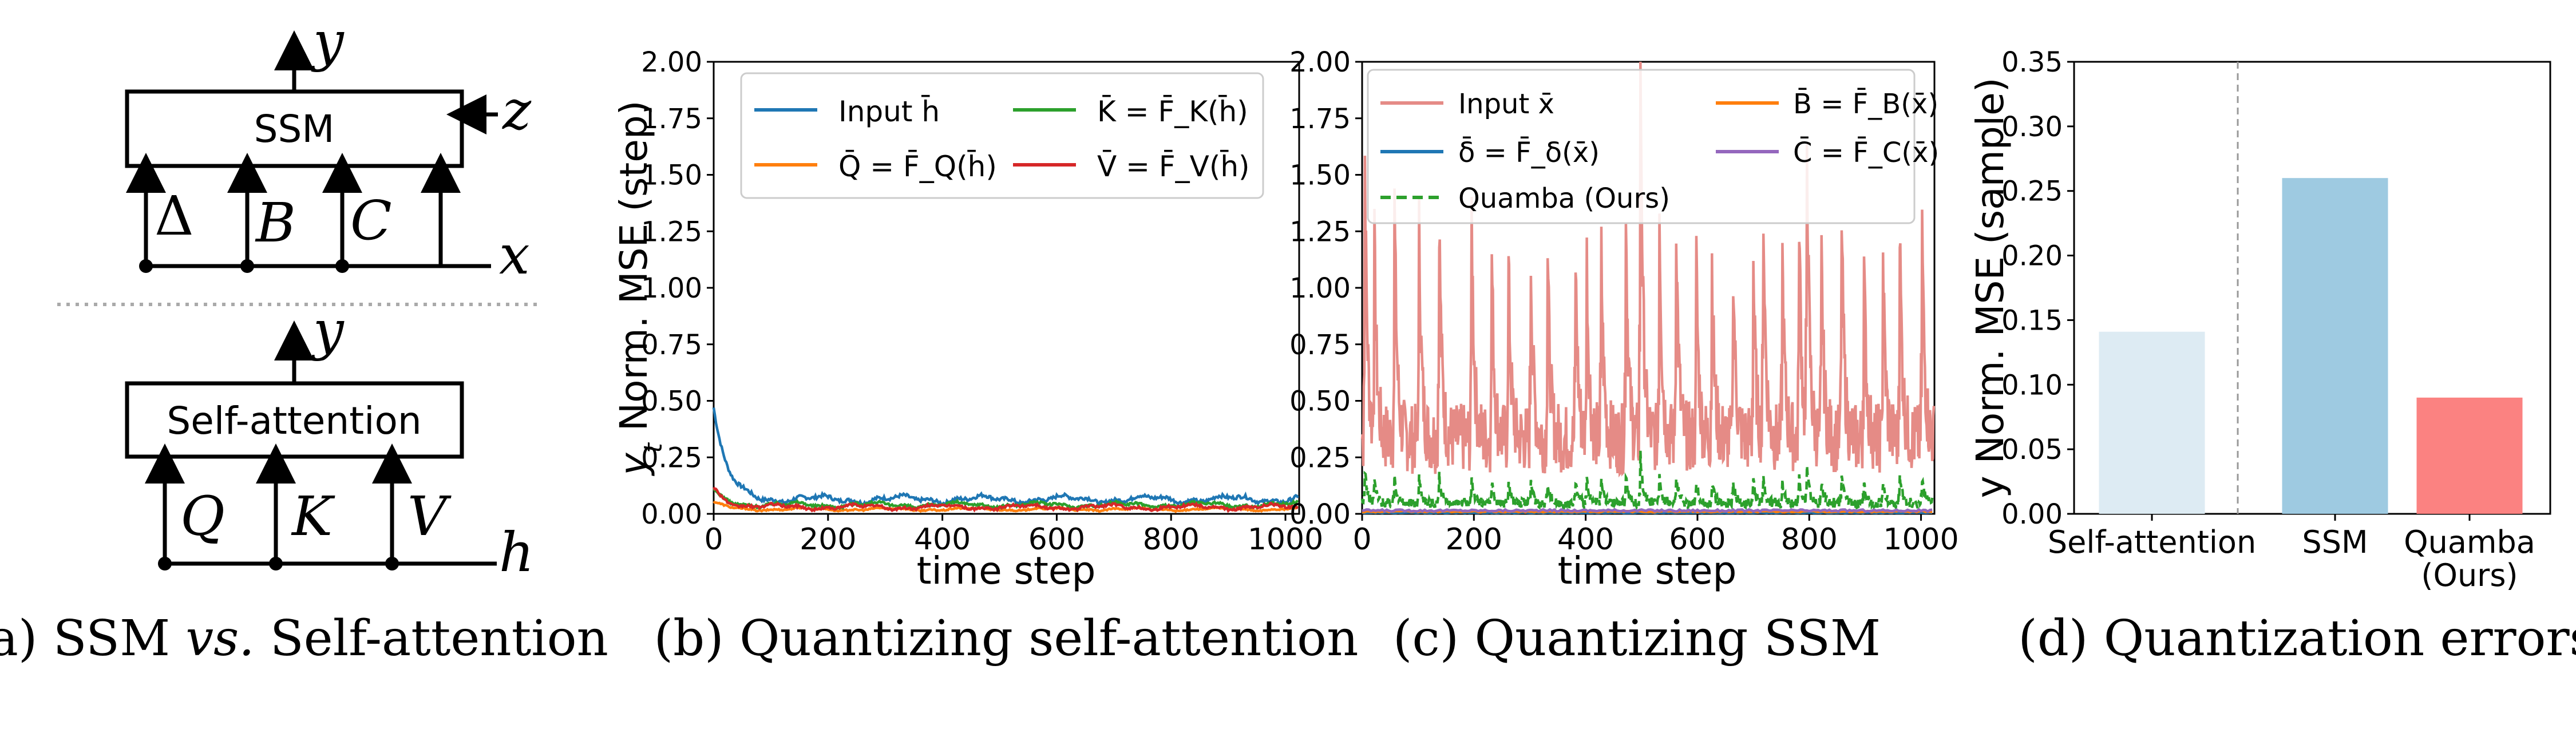  What do you see at coordinates (275, 224) in the screenshot?
I see `ssm-param-b: B` at bounding box center [275, 224].